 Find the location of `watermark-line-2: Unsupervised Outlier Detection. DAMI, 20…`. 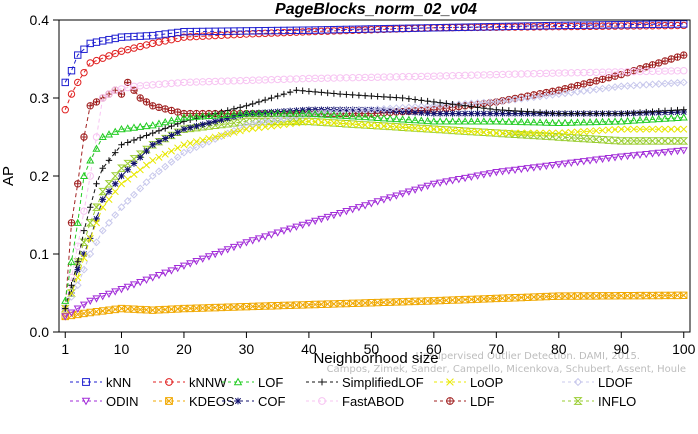

watermark-line-2: Unsupervised Outlier Detection. DAMI, 20… is located at coordinates (528, 356).